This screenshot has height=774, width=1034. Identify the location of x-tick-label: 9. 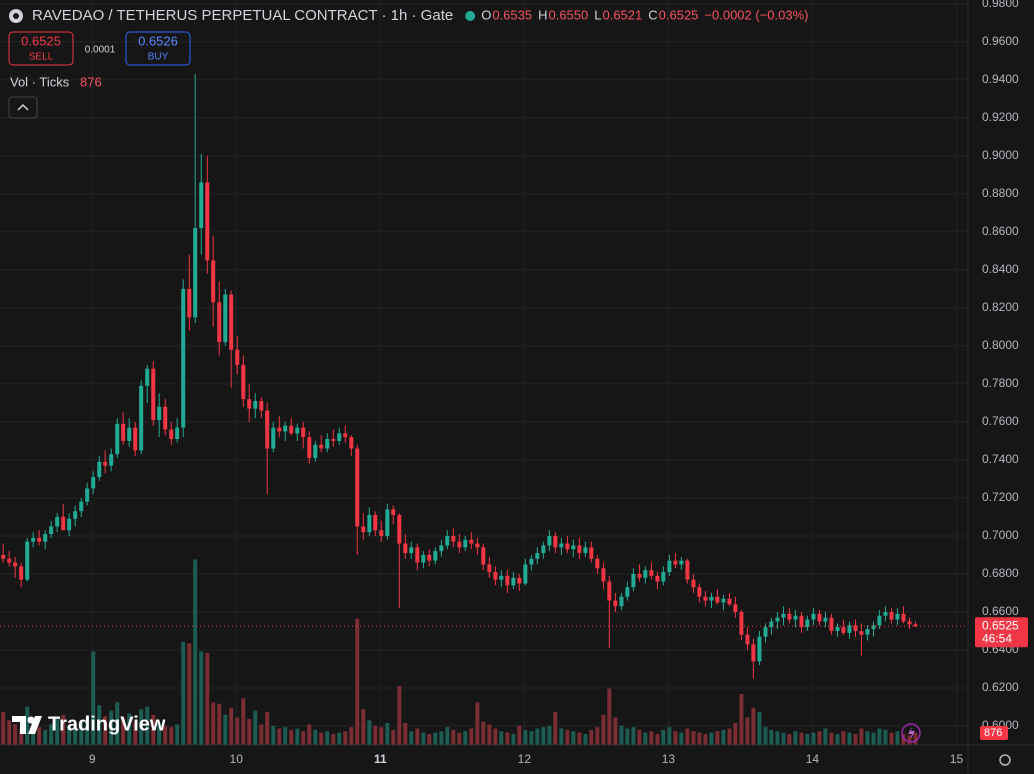
(92, 759).